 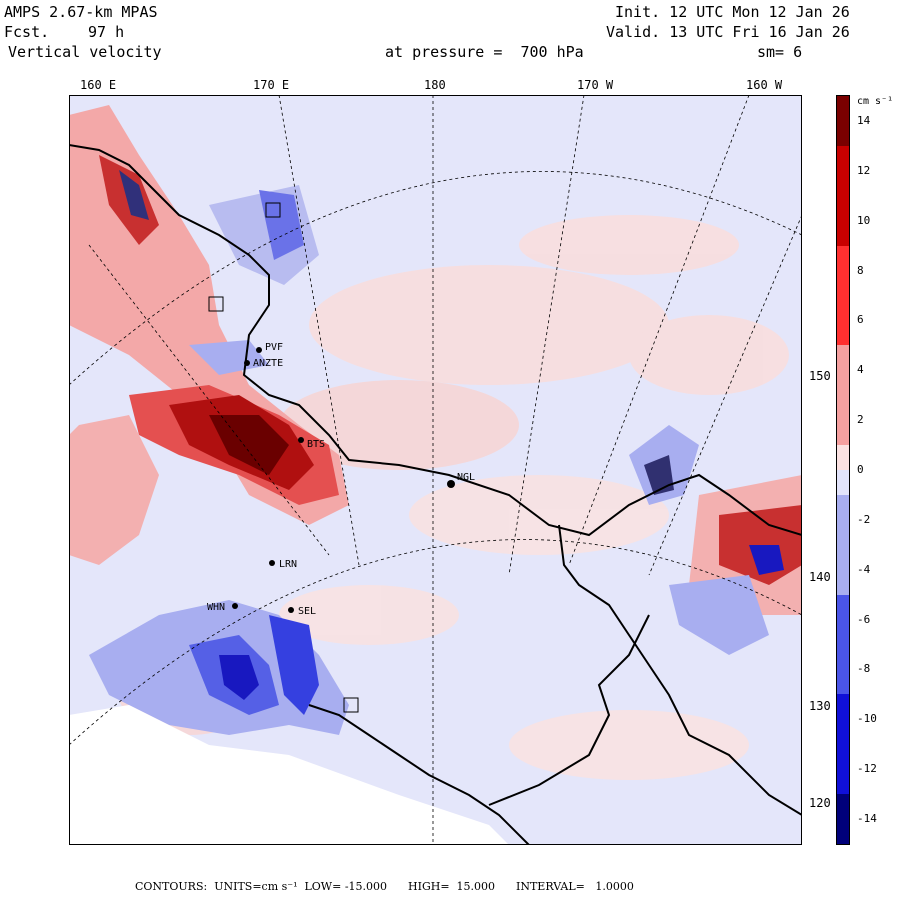 What do you see at coordinates (764, 85) in the screenshot?
I see `lon-label-160w: 160 W` at bounding box center [764, 85].